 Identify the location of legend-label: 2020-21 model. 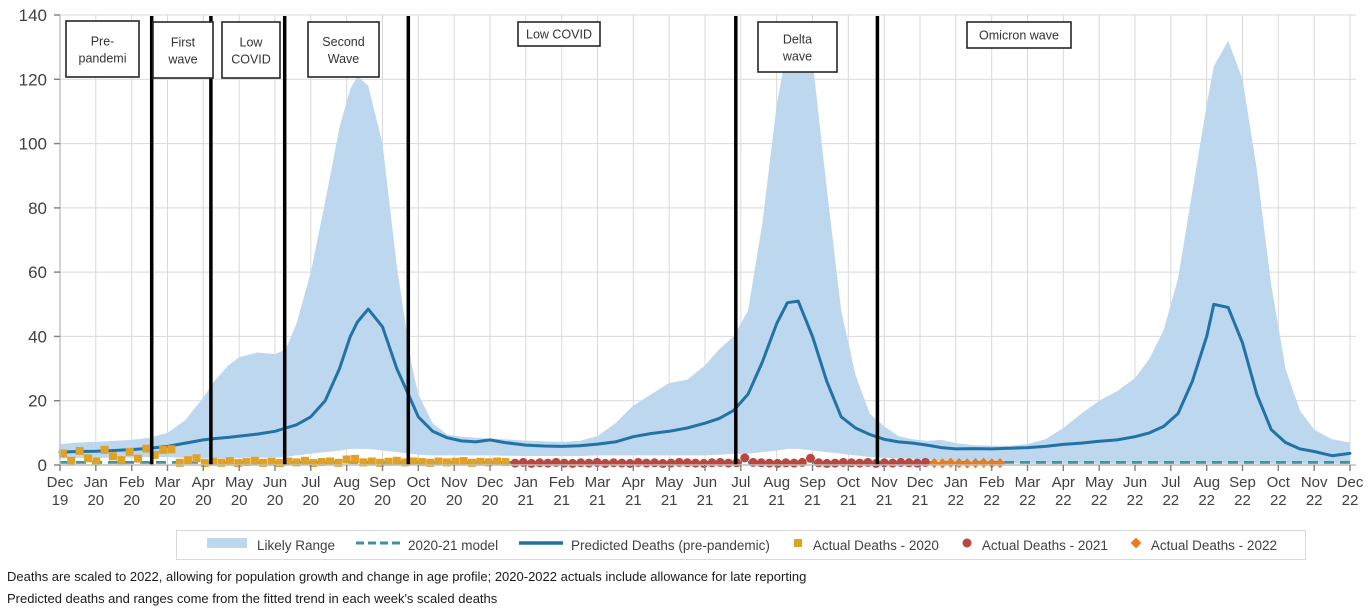
(453, 545).